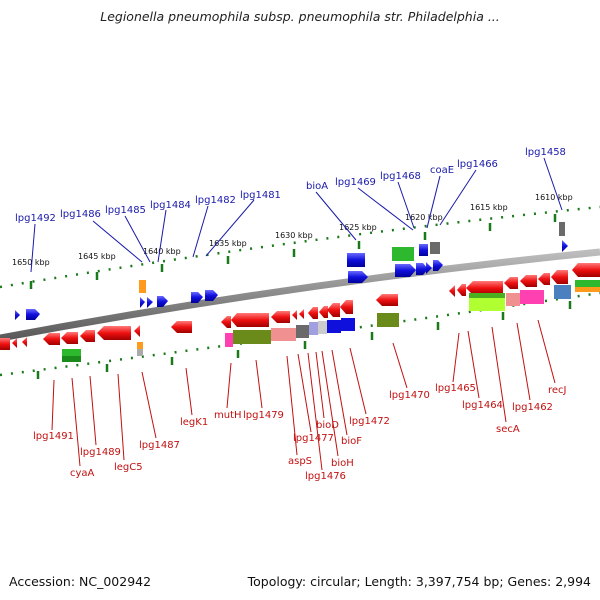 This screenshot has width=600, height=600. Describe the element at coordinates (82, 473) in the screenshot. I see `gene-label: cyaA` at that location.